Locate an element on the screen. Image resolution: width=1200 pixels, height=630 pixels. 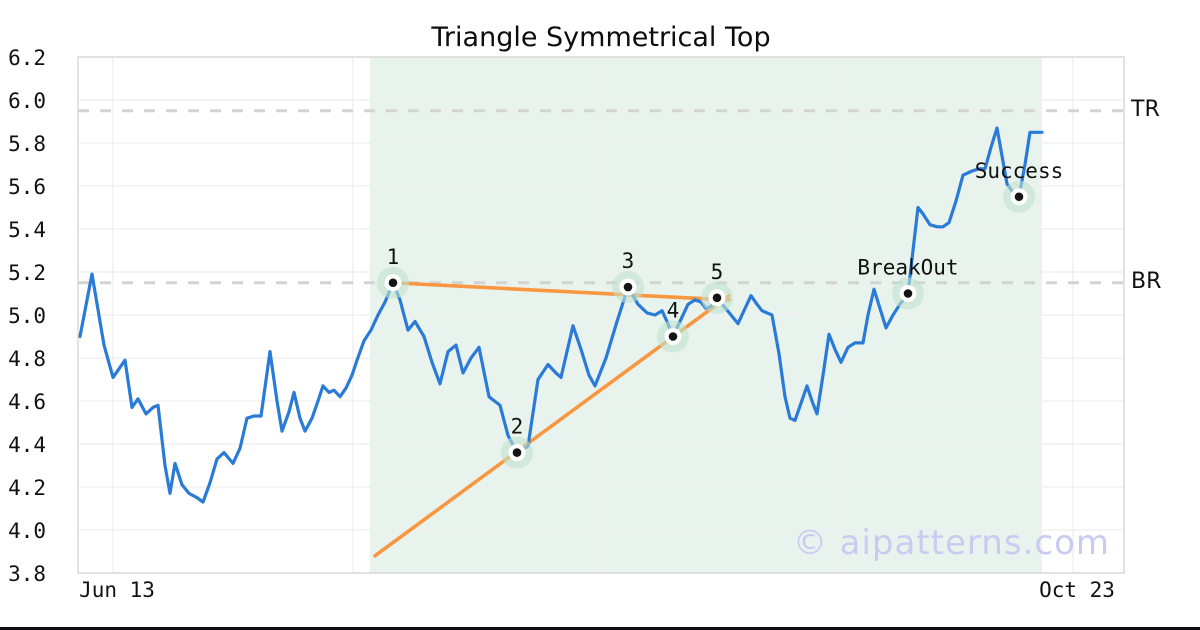
y-tick-label: 5.4 is located at coordinates (27, 230).